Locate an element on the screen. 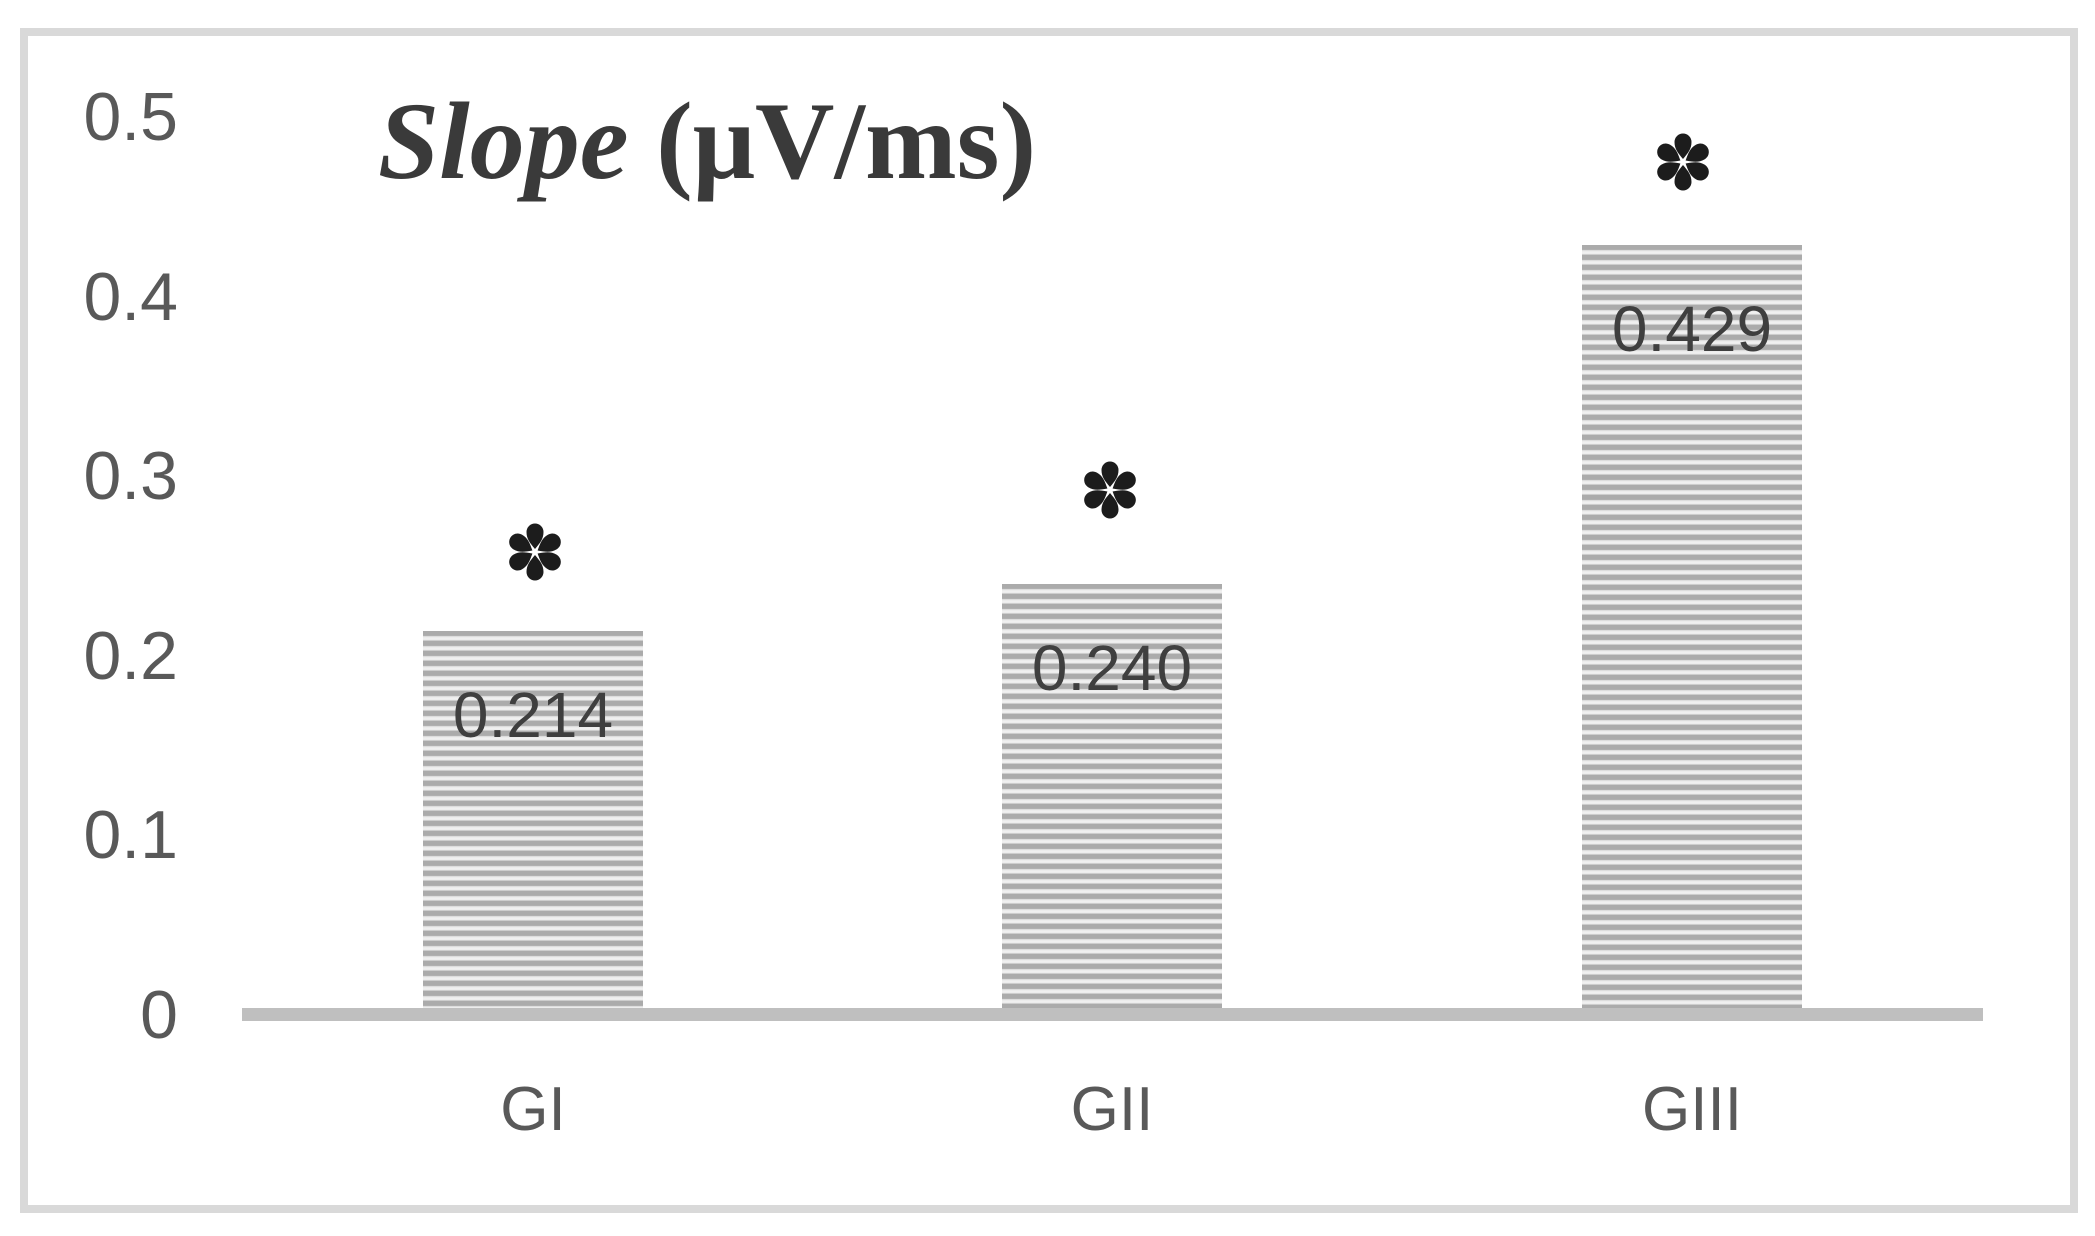 This screenshot has width=2095, height=1236. chart-title-units: (μV/ms) is located at coordinates (832, 141).